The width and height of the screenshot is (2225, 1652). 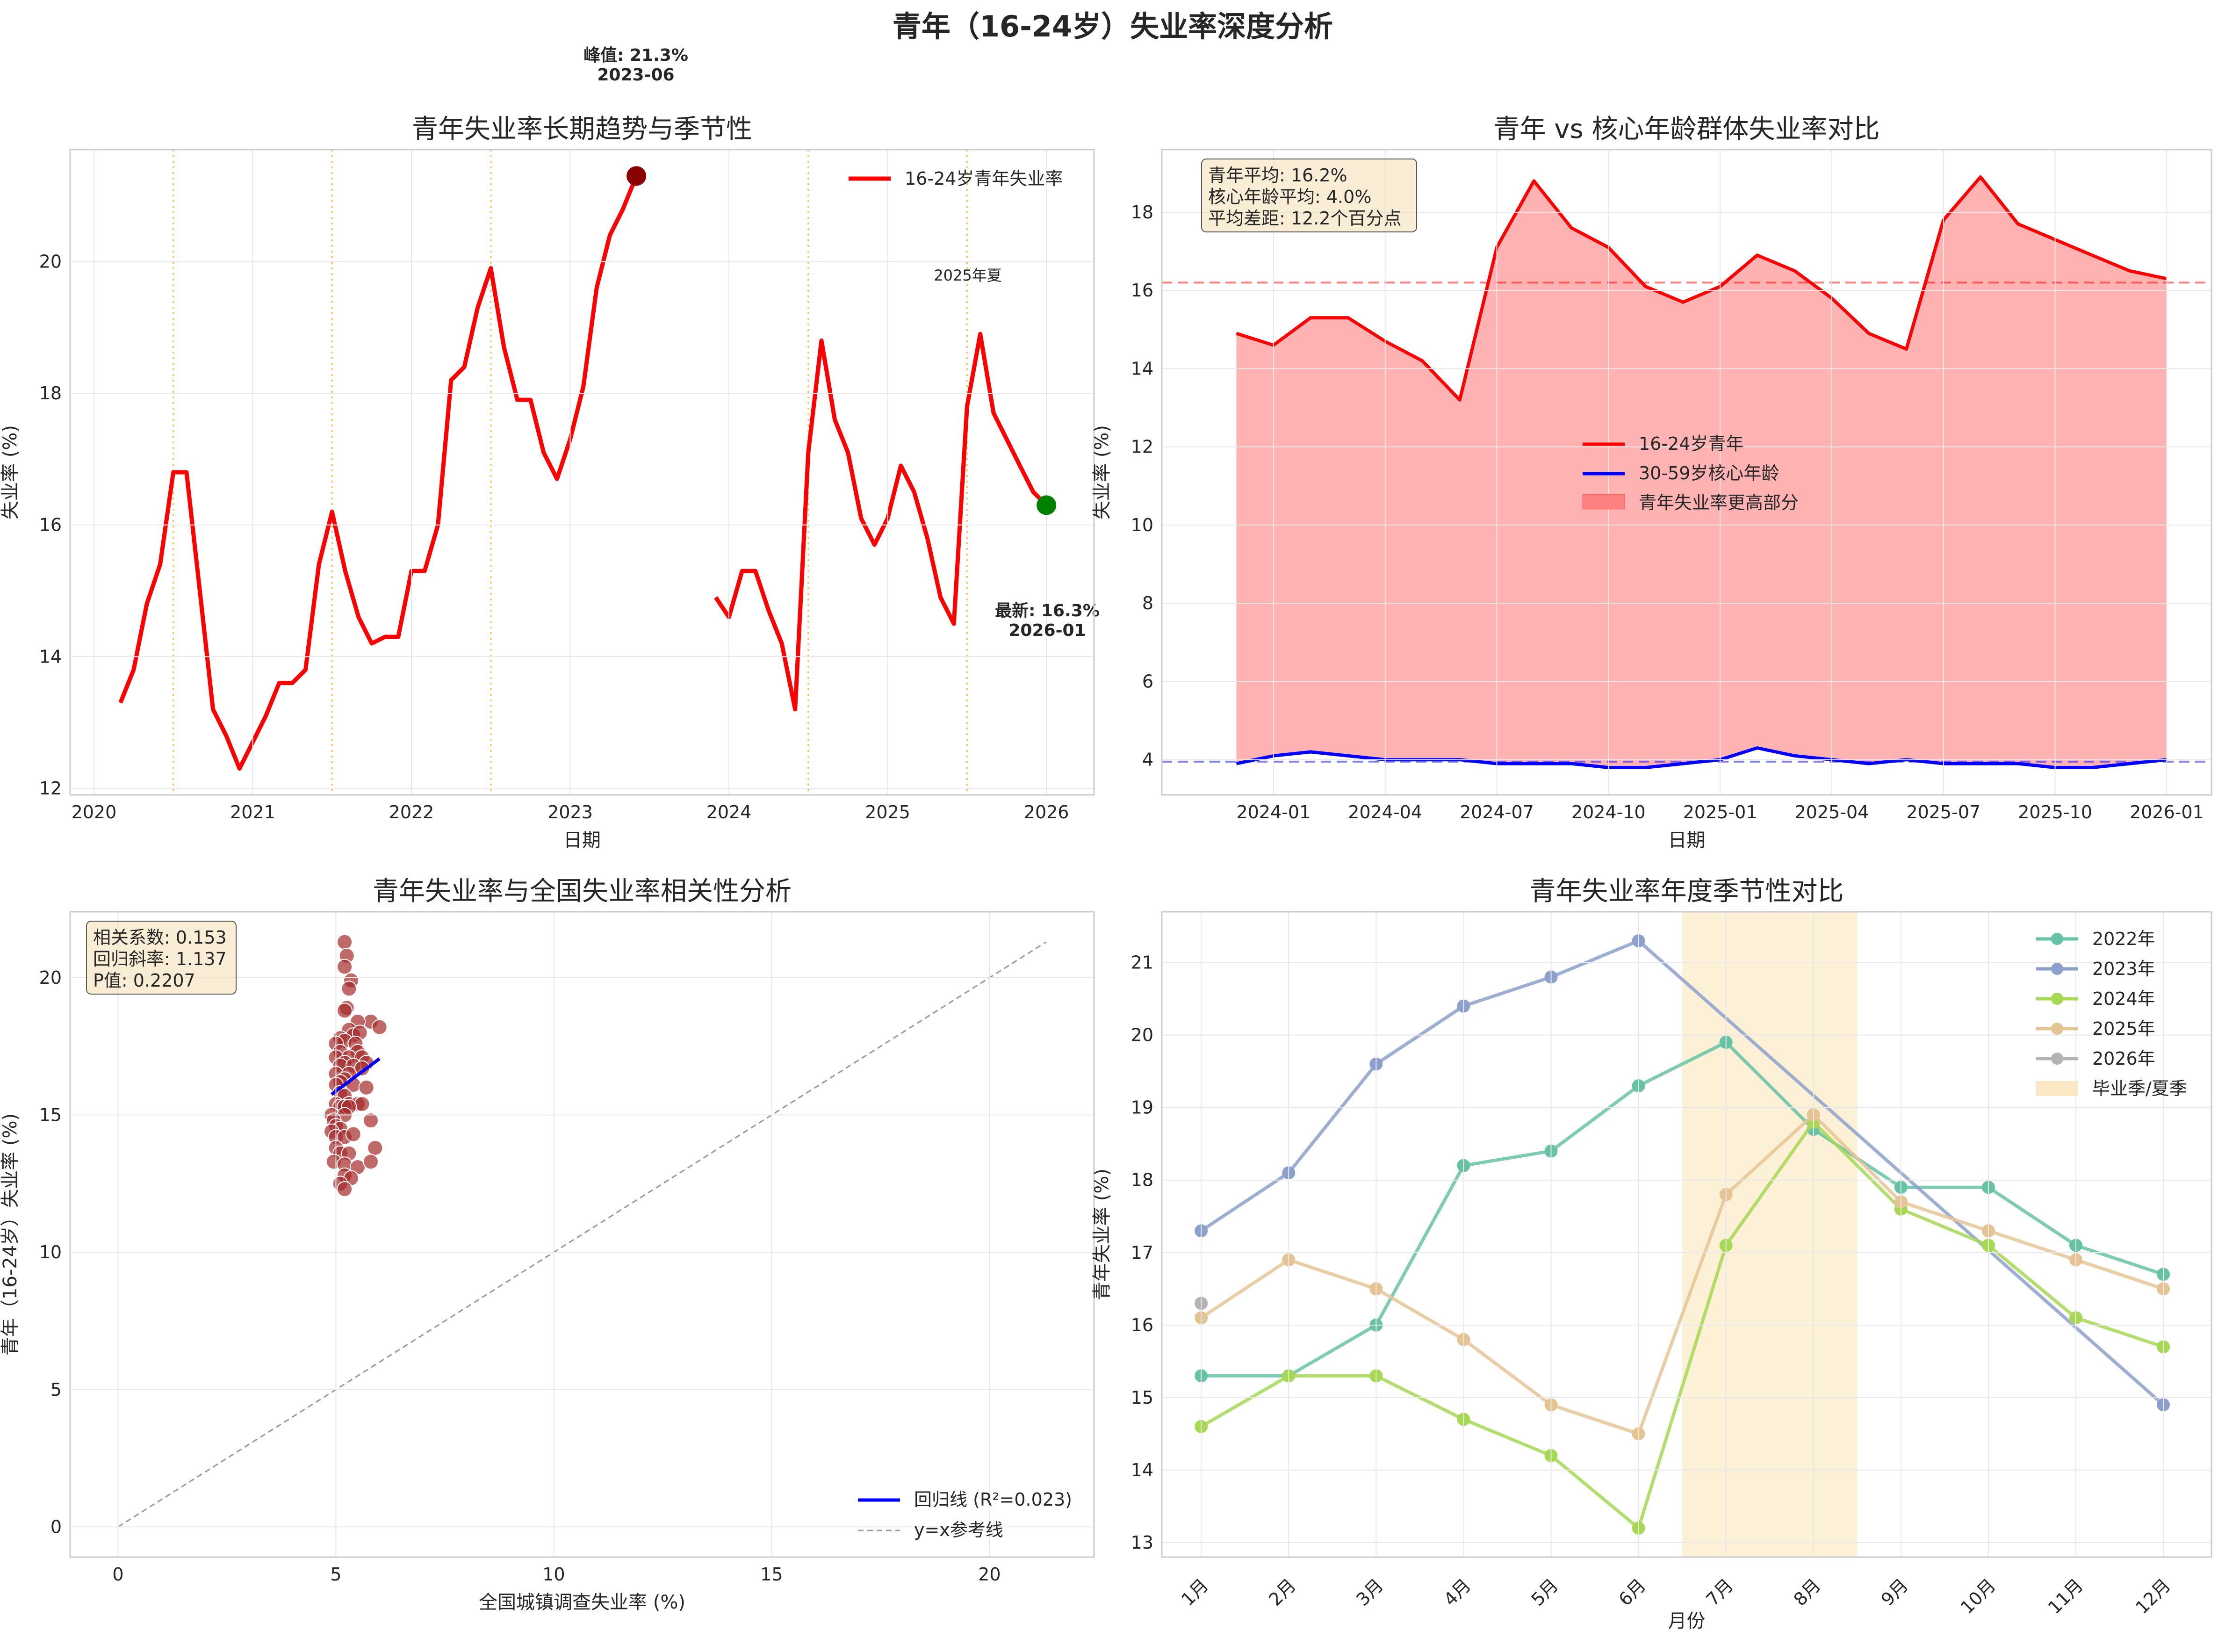 What do you see at coordinates (1277, 176) in the screenshot?
I see `stats-line: 青年平均: 16.2%` at bounding box center [1277, 176].